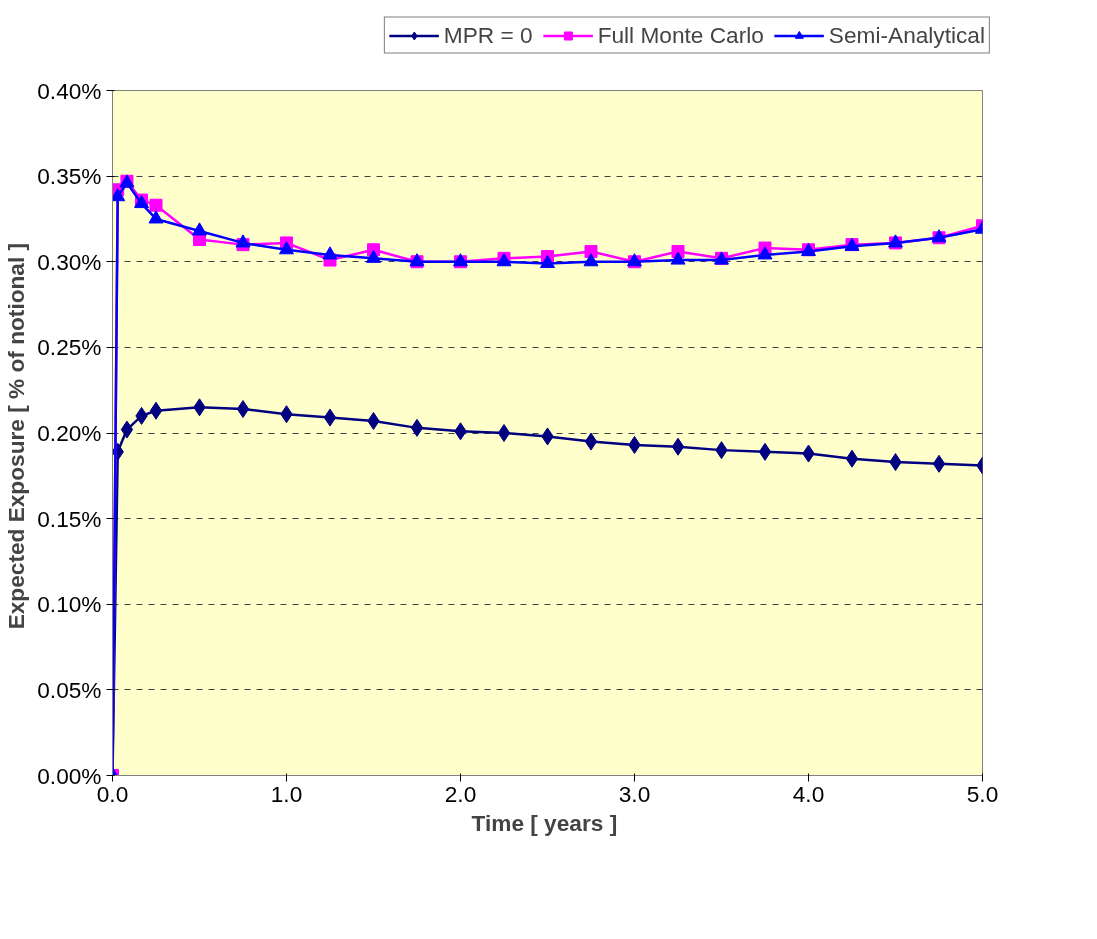  What do you see at coordinates (680, 35) in the screenshot?
I see `legend-label: Full Monte Carlo` at bounding box center [680, 35].